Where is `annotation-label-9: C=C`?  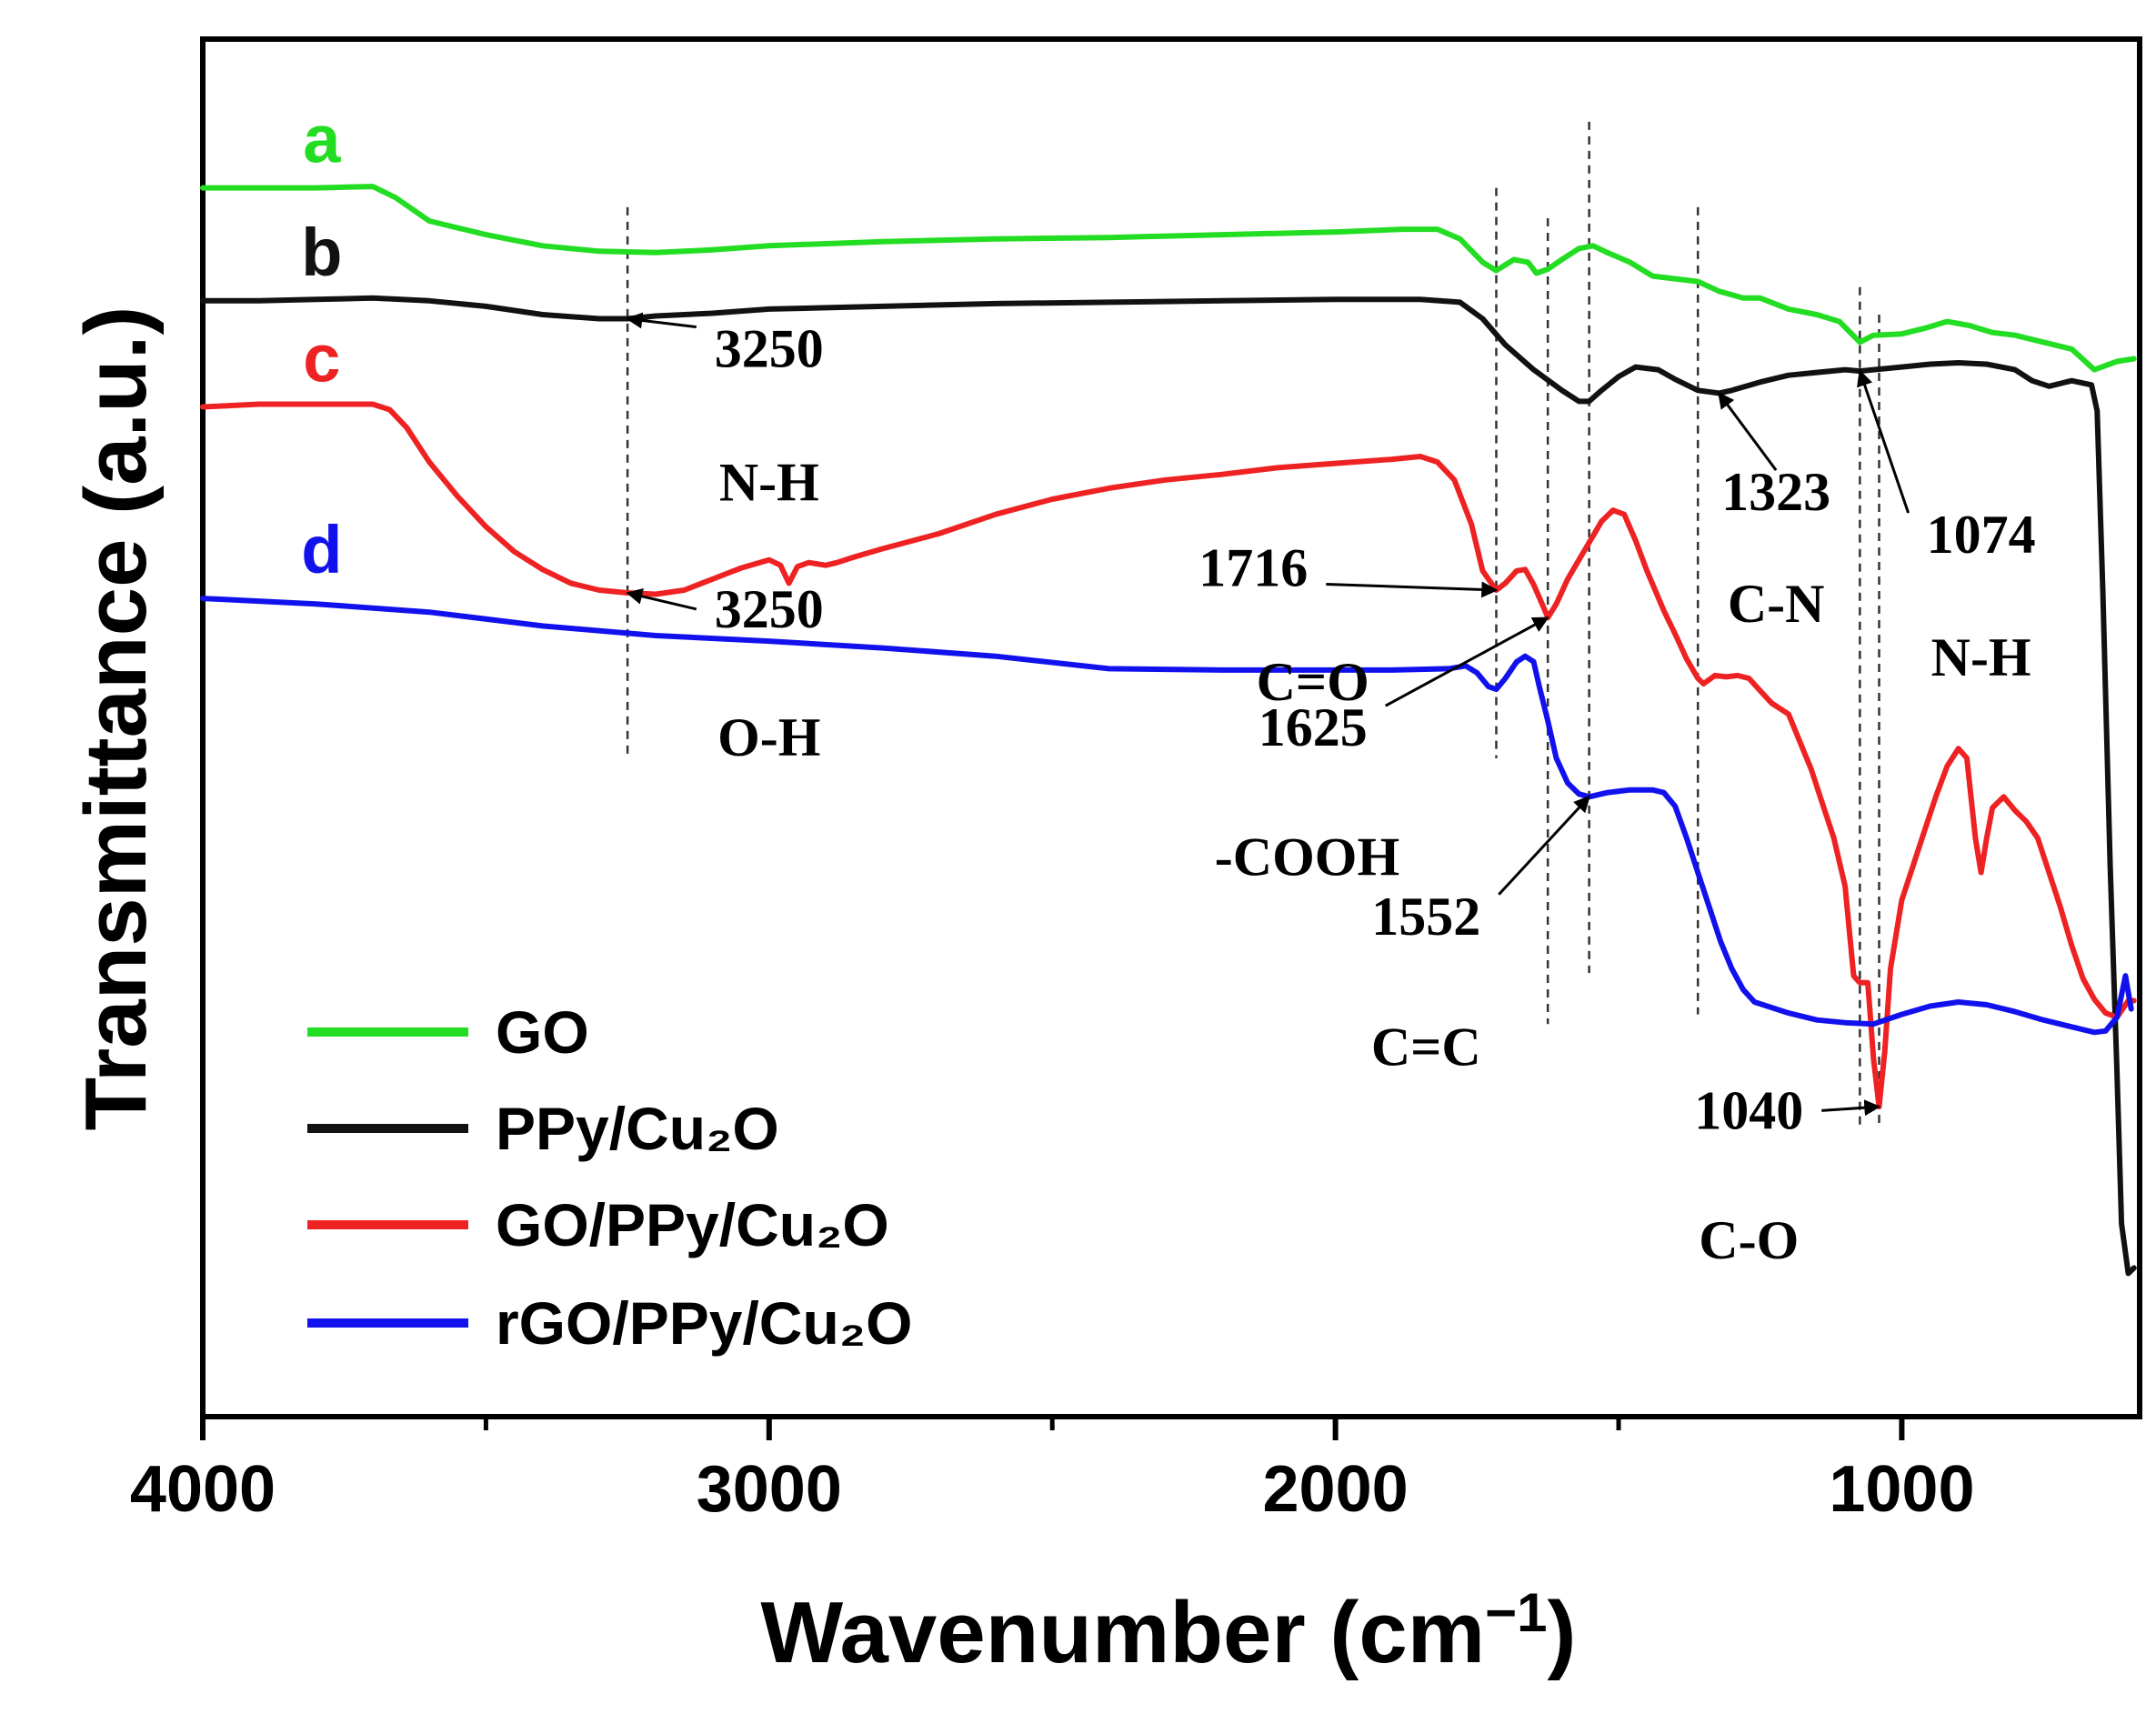
annotation-label-9: C=C is located at coordinates (1426, 1047).